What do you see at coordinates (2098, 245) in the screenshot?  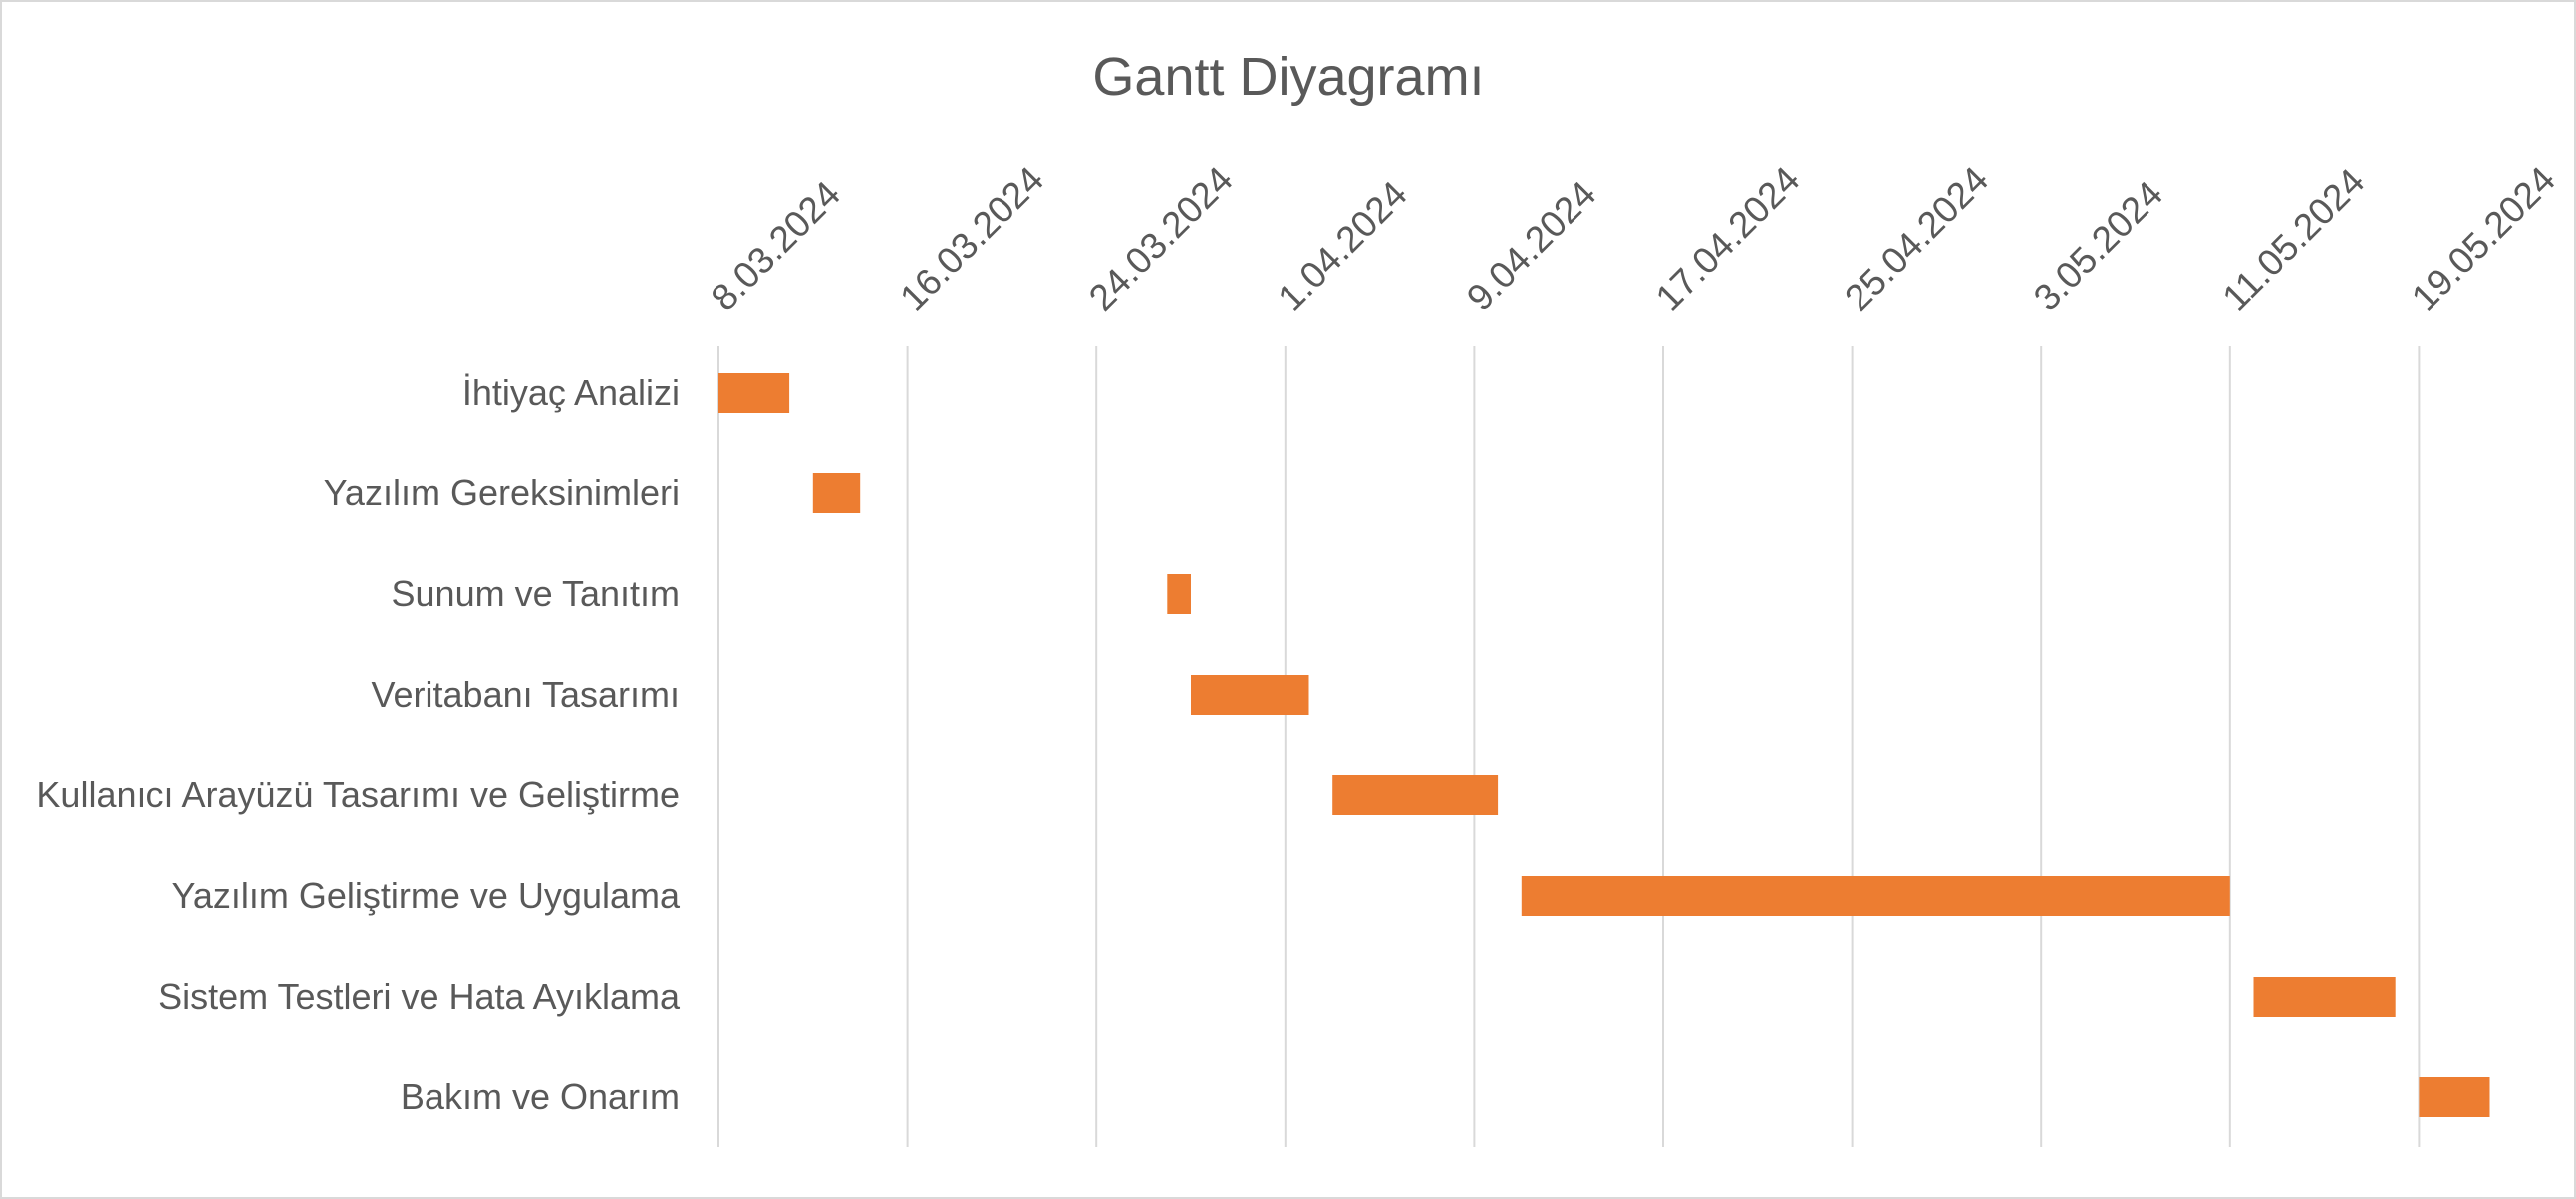 I see `x-tick-label: 3.05.2024` at bounding box center [2098, 245].